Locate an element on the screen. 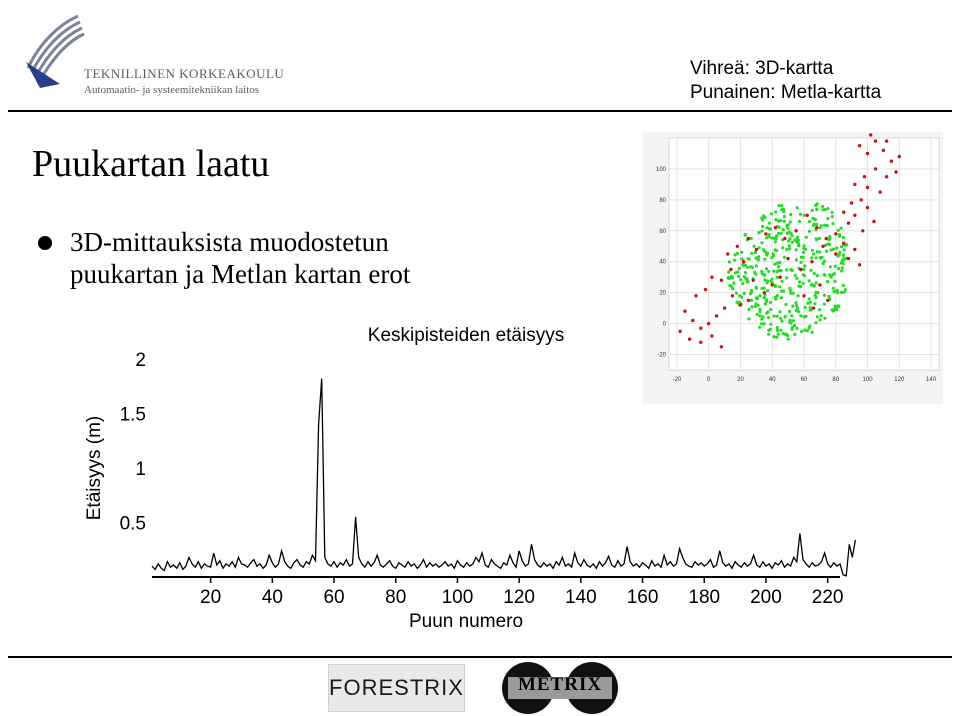 This screenshot has height=716, width=960. org-department: Automaatio- ja systeemitekniikan laitos is located at coordinates (172, 90).